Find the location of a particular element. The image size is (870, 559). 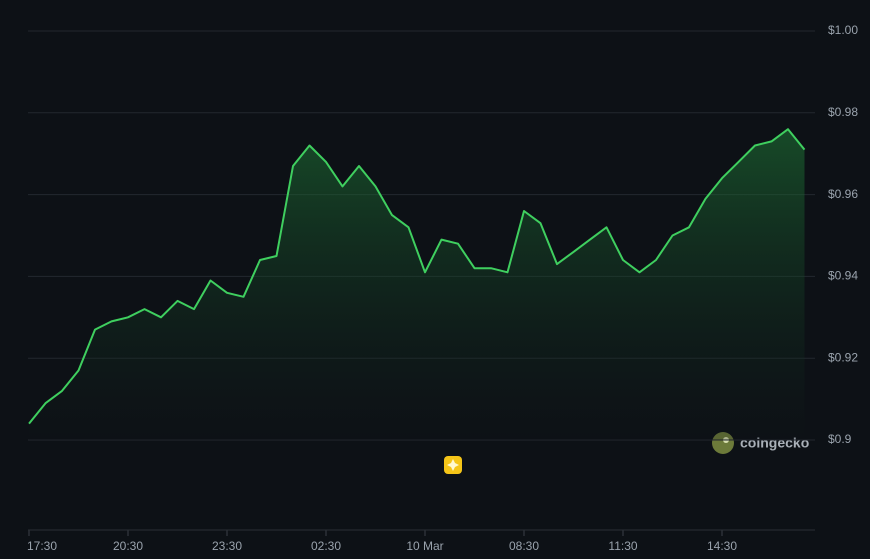

x-tick-label: 02:30 is located at coordinates (326, 546).